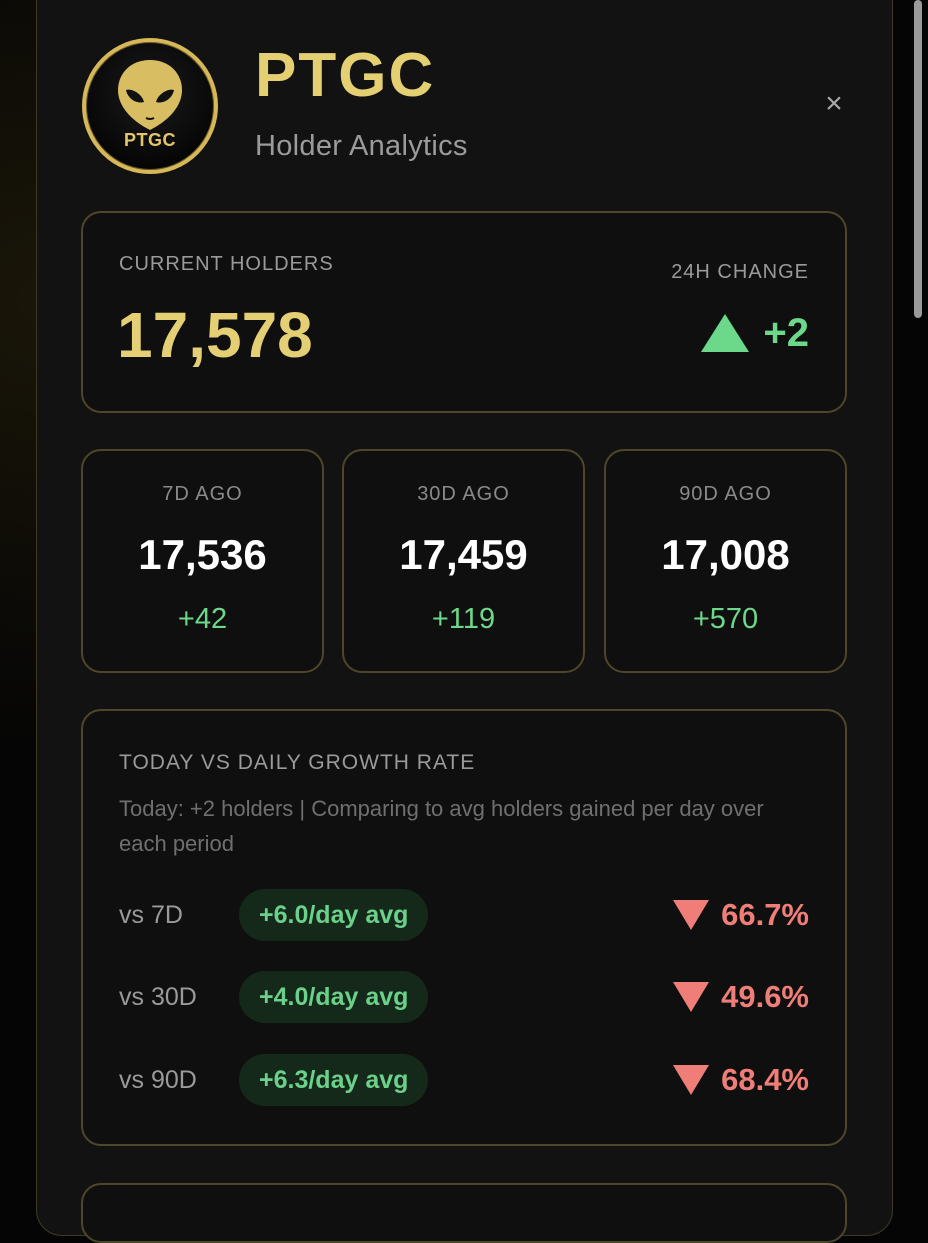 The height and width of the screenshot is (1243, 928). I want to click on ptgc-logo: PTGC, so click(150, 106).